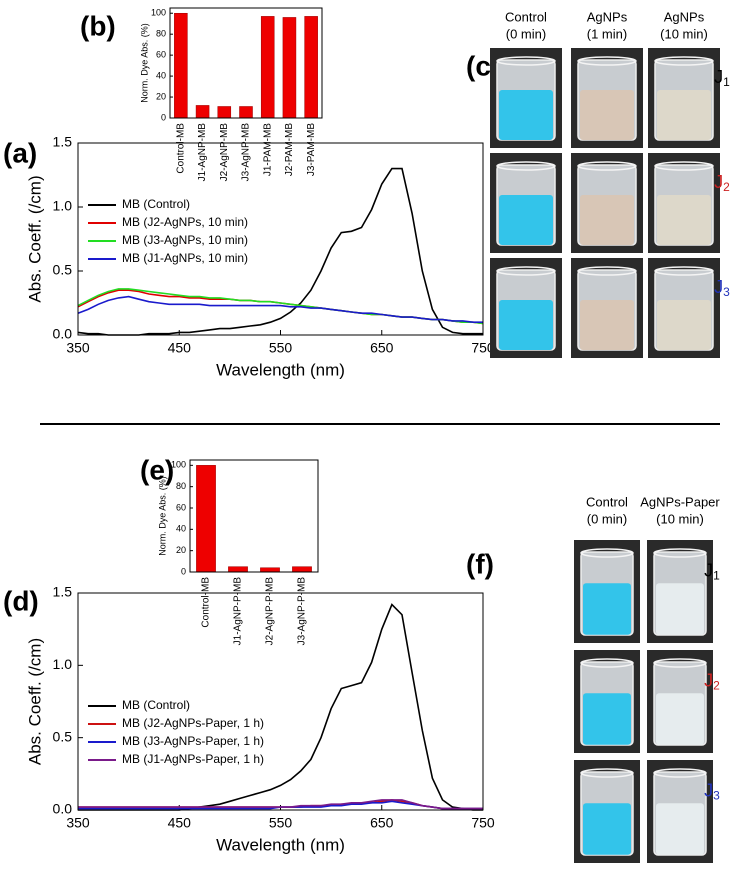 The width and height of the screenshot is (744, 870). Describe the element at coordinates (162, 516) in the screenshot. I see `y-axis-label: Norm. Dye Abs. (%)` at that location.